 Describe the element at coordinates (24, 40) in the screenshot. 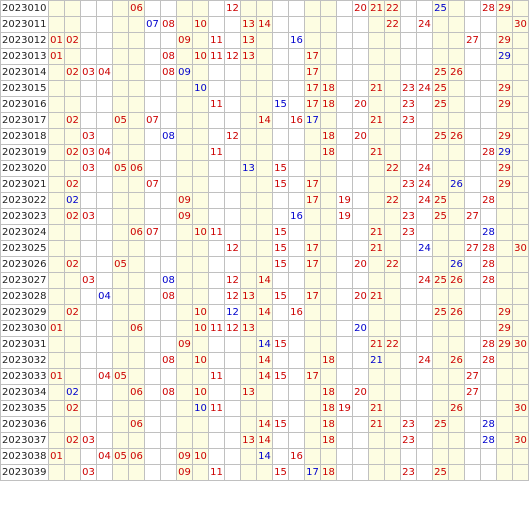

I see `issue-number: 2023012` at that location.